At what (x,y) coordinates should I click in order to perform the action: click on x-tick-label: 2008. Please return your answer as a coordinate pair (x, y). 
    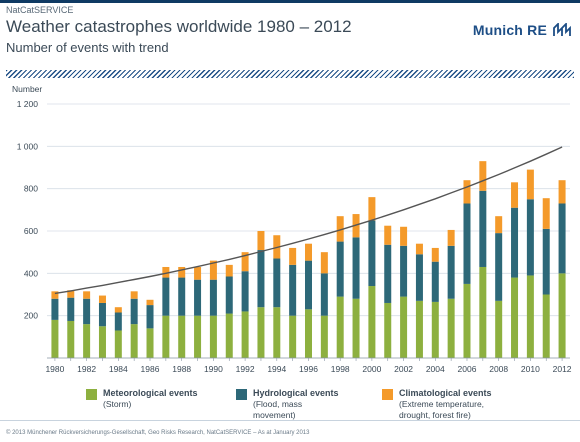
    Looking at the image, I should click on (498, 369).